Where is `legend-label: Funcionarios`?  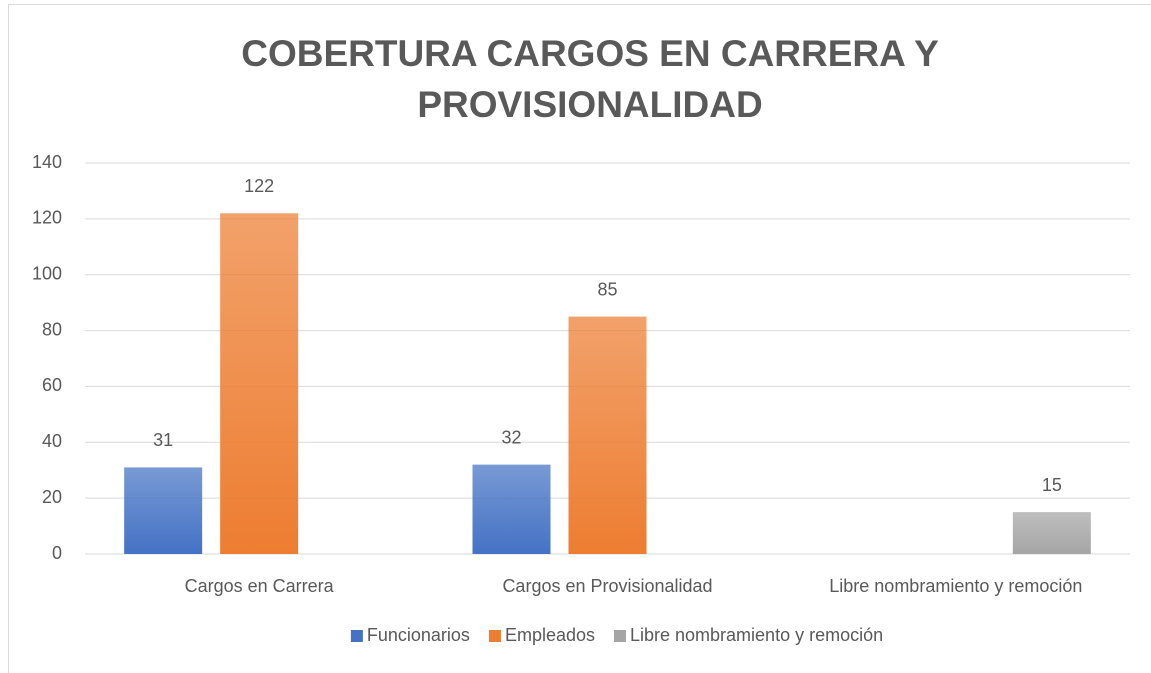
legend-label: Funcionarios is located at coordinates (418, 635).